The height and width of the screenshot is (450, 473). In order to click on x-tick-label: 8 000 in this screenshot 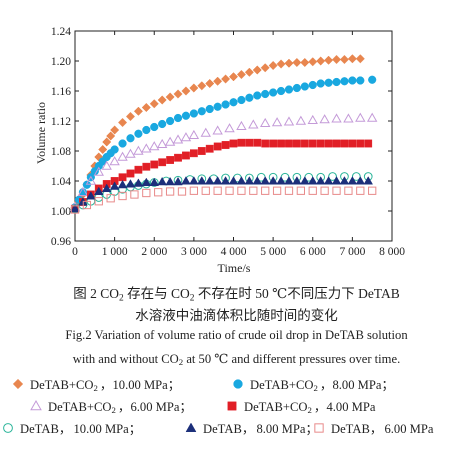, I will do `click(392, 252)`.